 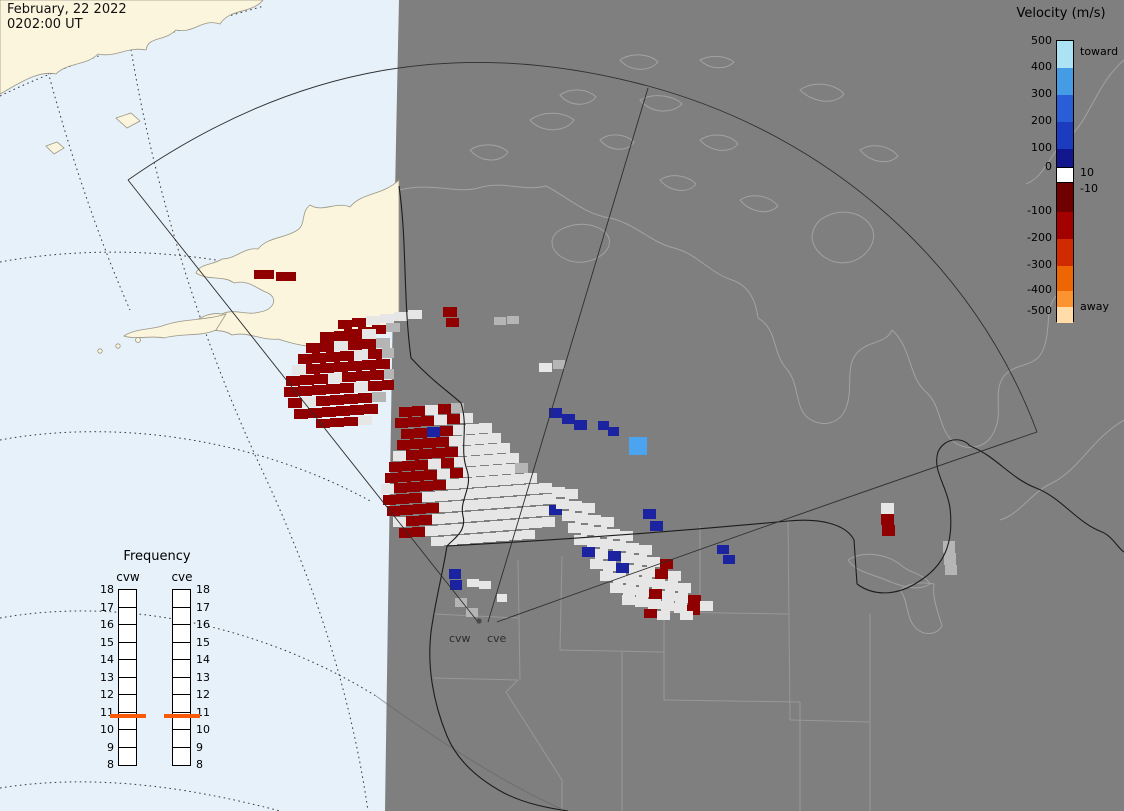 What do you see at coordinates (1039, 210) in the screenshot?
I see `velocity-tick-label: -100` at bounding box center [1039, 210].